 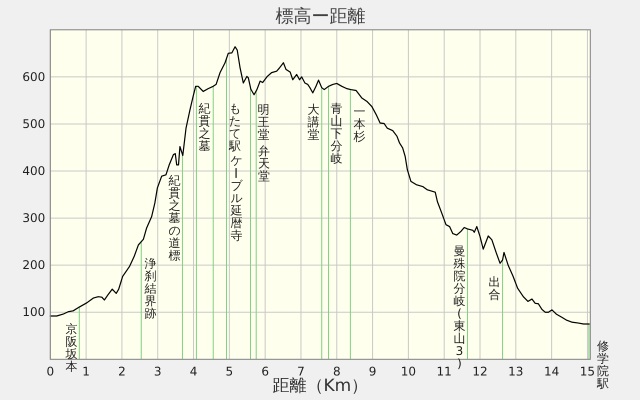 What do you see at coordinates (320, 386) in the screenshot?
I see `x-axis-title: 距離（Km）` at bounding box center [320, 386].